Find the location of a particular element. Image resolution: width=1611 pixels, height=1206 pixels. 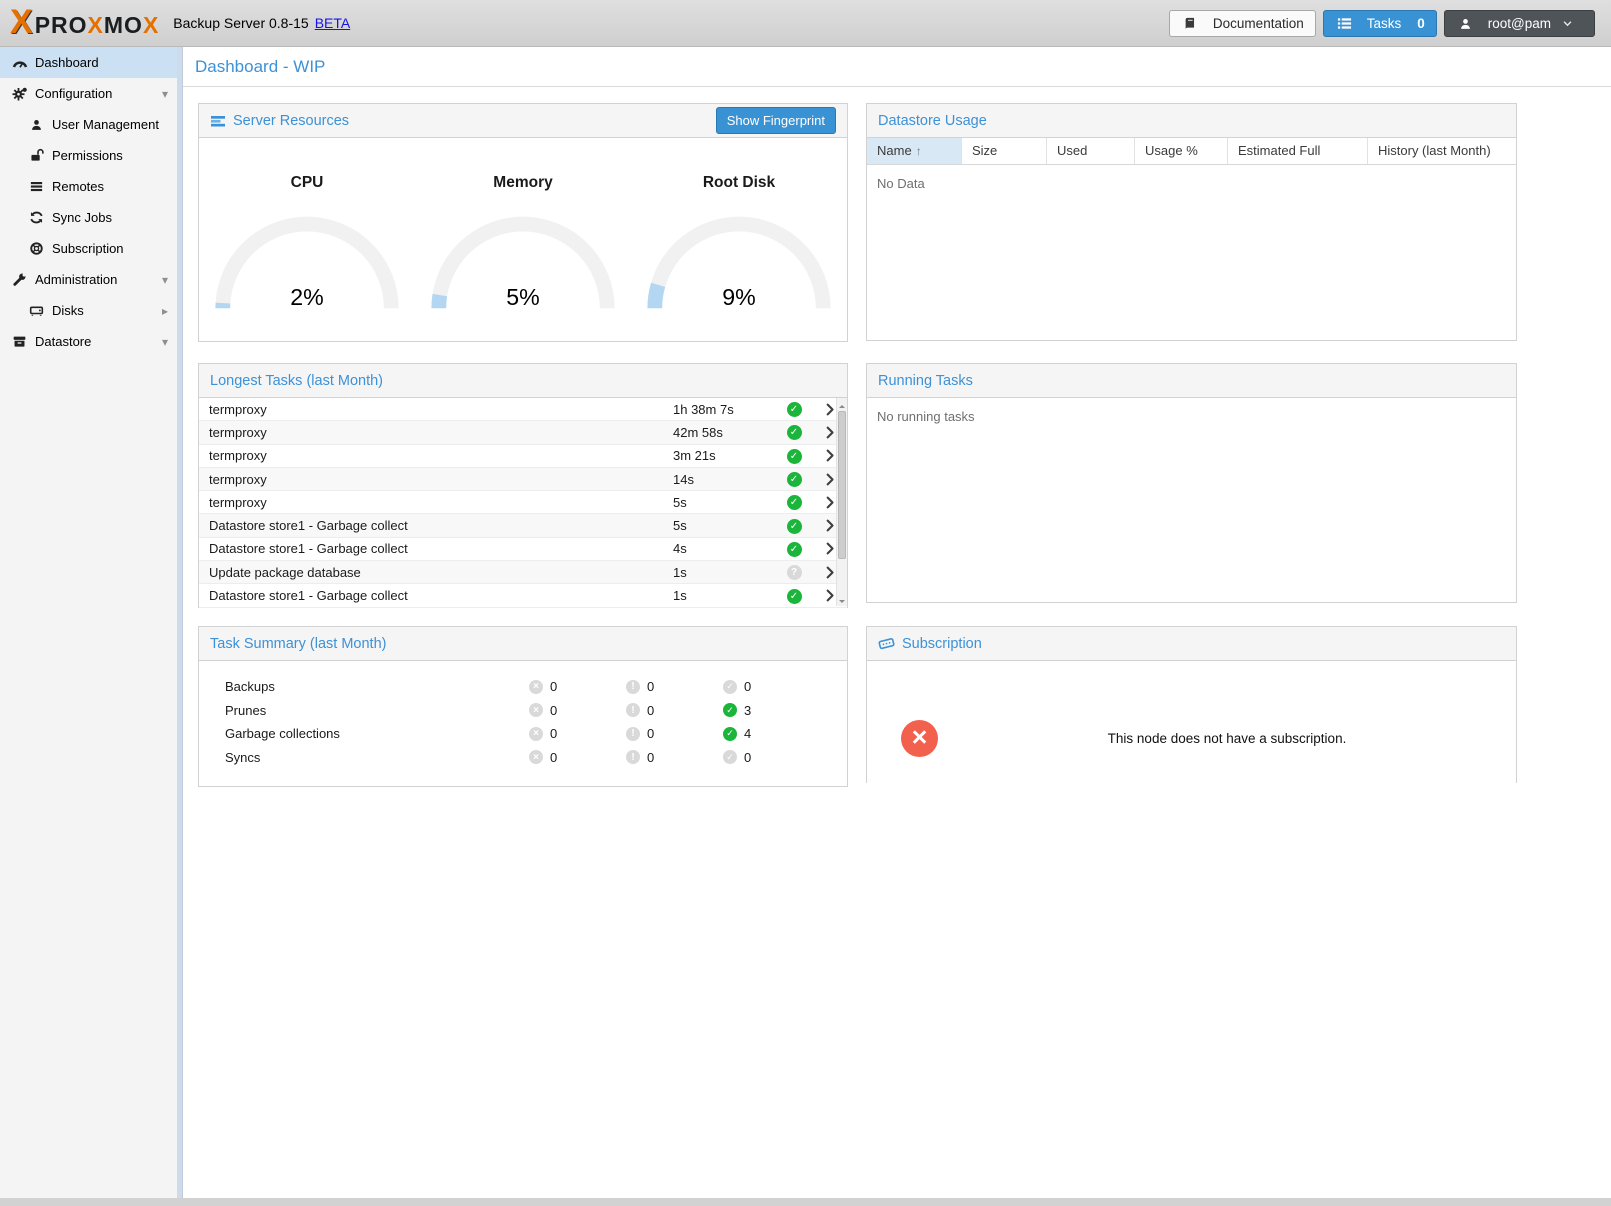

unlock-icon is located at coordinates (36, 156).